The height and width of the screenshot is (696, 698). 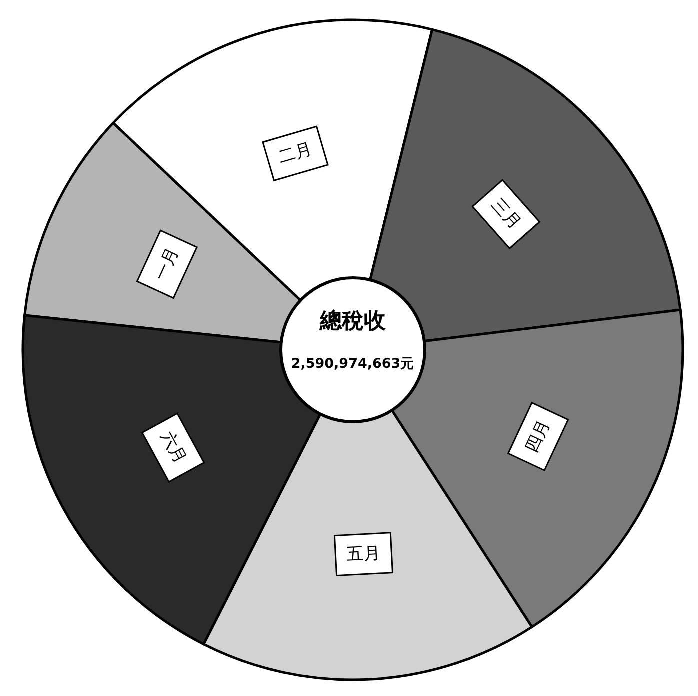 What do you see at coordinates (295, 153) in the screenshot?
I see `slice-label: 二月` at bounding box center [295, 153].